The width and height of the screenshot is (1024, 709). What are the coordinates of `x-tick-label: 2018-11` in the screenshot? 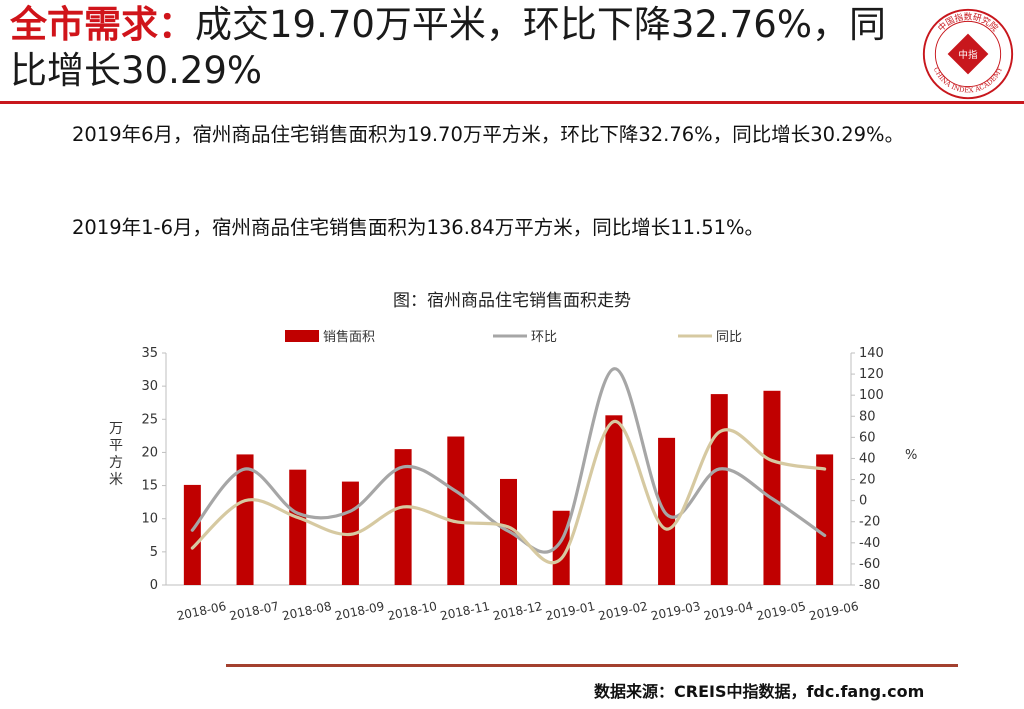 It's located at (465, 611).